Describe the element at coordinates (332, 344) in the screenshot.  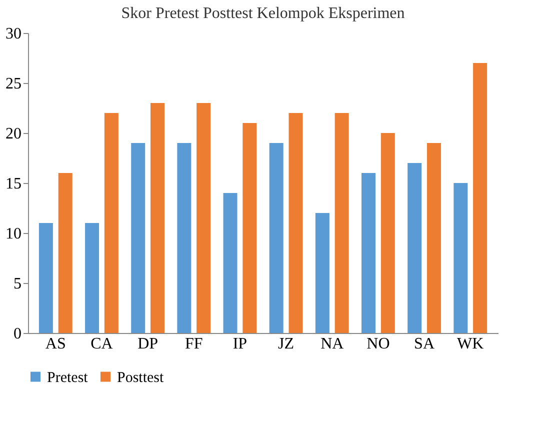
I see `x-tick-label: NA` at that location.